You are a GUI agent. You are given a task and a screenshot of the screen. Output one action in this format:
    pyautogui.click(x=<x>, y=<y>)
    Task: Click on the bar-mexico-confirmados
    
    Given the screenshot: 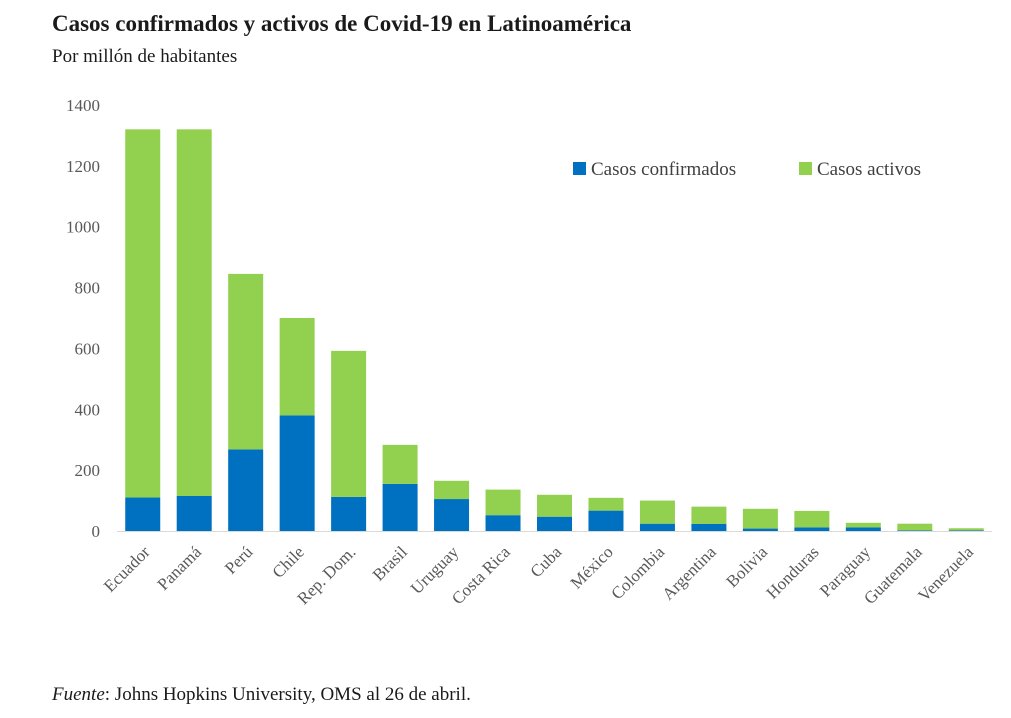 What is the action you would take?
    pyautogui.click(x=606, y=520)
    